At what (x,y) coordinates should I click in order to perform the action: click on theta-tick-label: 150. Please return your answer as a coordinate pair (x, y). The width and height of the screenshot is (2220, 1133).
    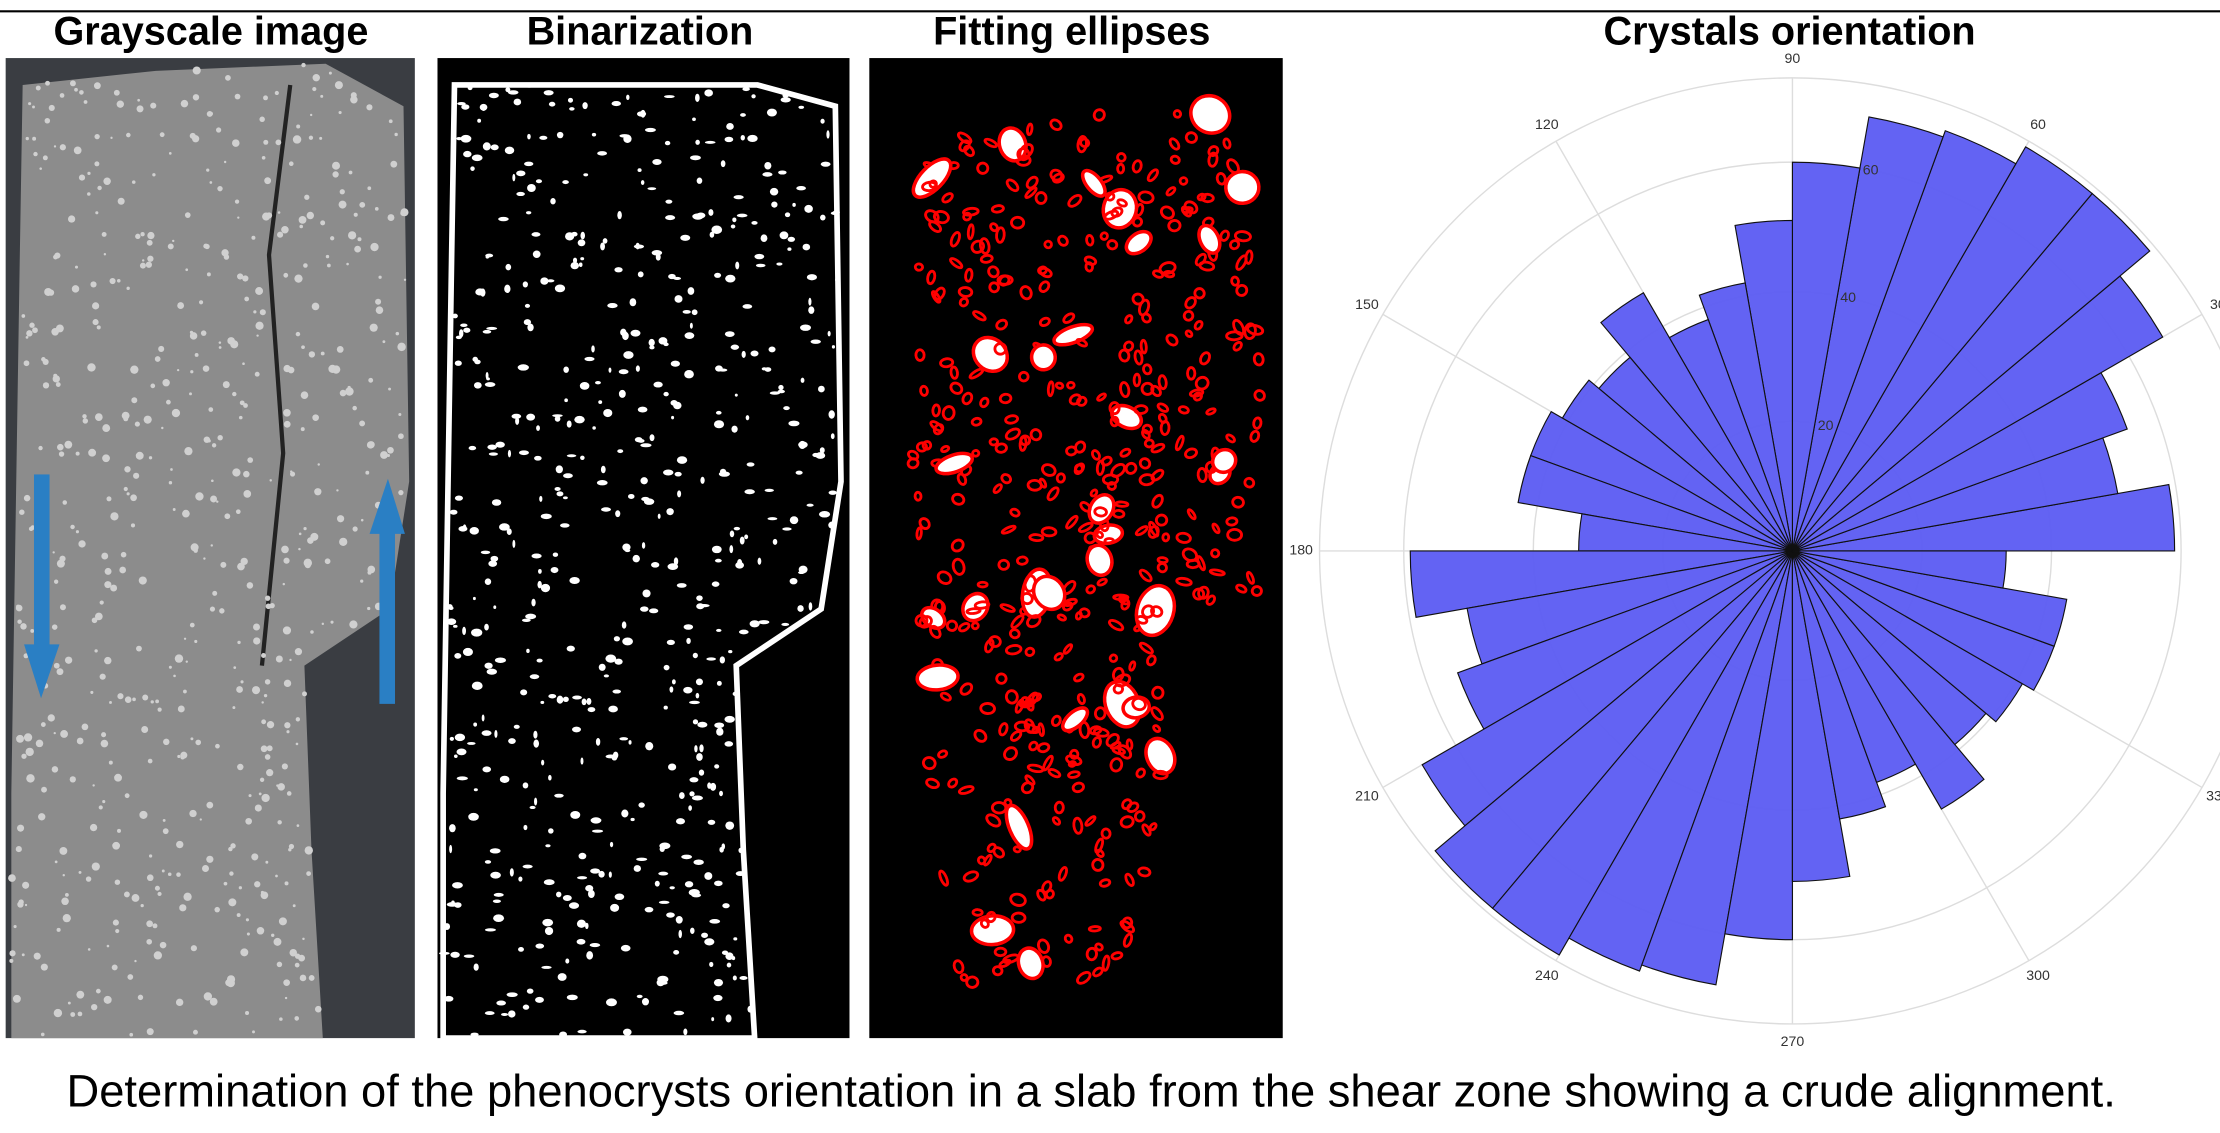
    Looking at the image, I should click on (1367, 305).